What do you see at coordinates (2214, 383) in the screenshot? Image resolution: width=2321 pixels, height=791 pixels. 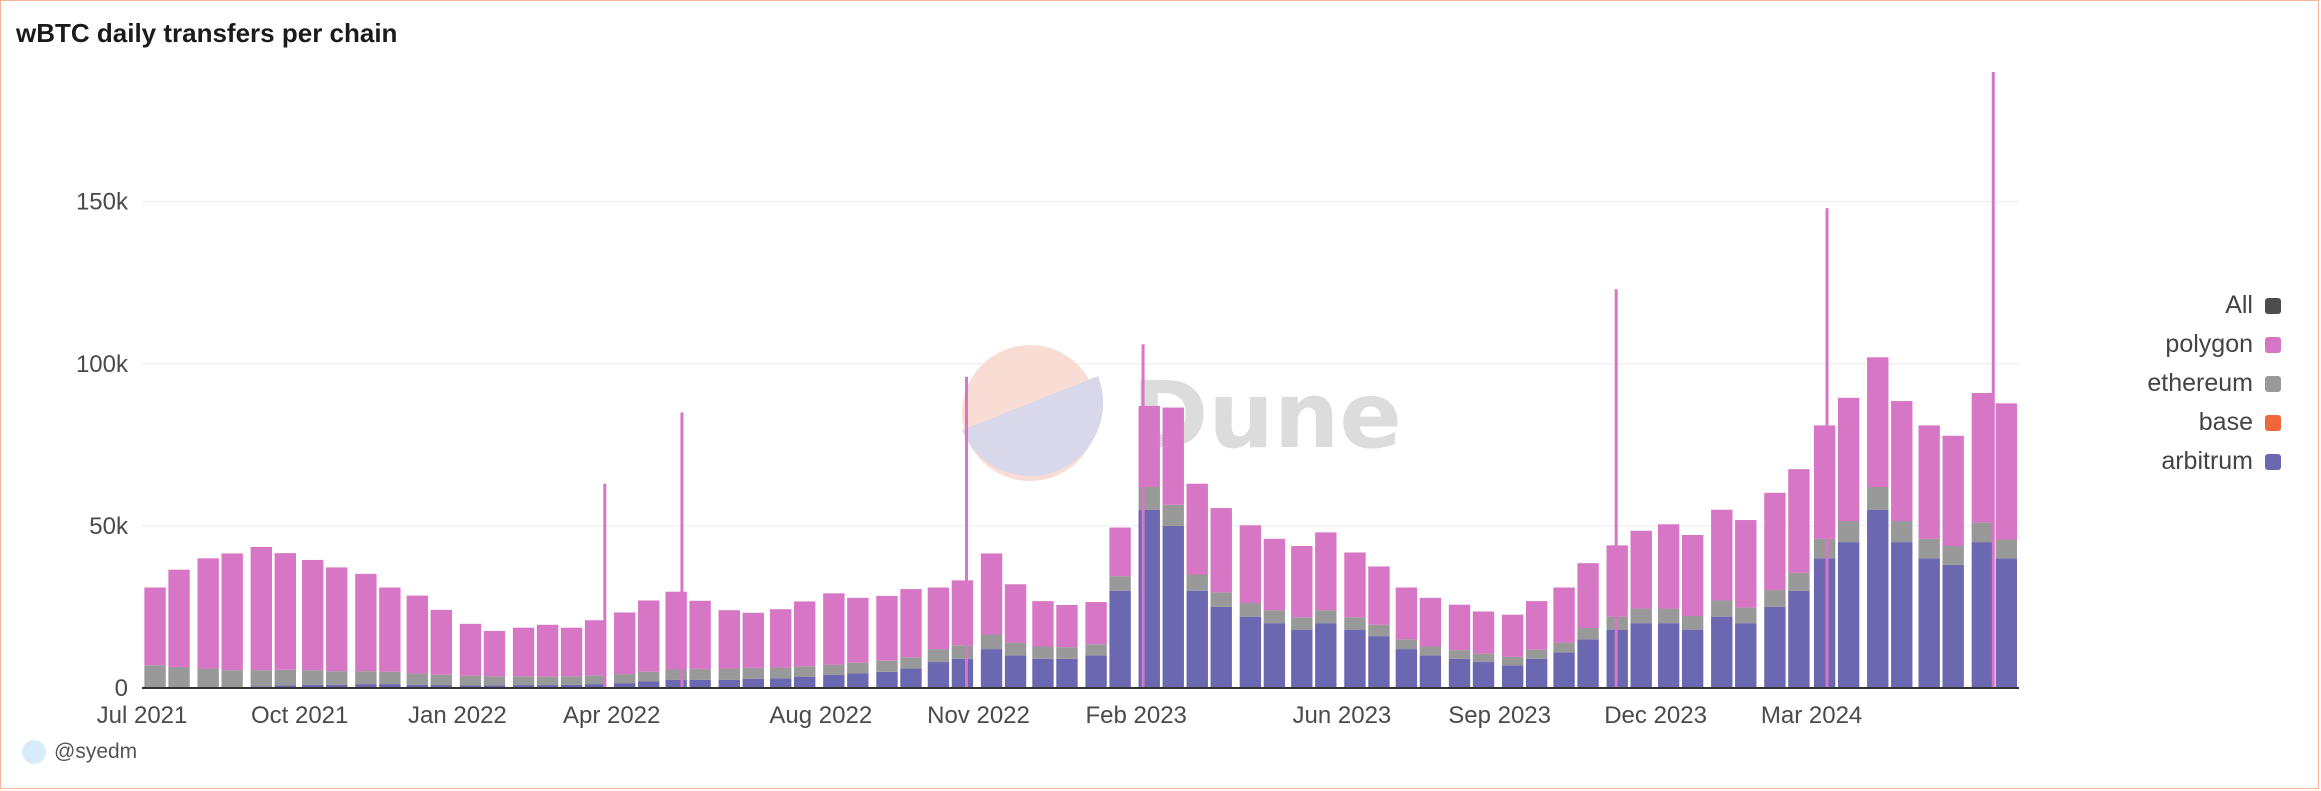 I see `legend-item-ethereum: ethereum` at bounding box center [2214, 383].